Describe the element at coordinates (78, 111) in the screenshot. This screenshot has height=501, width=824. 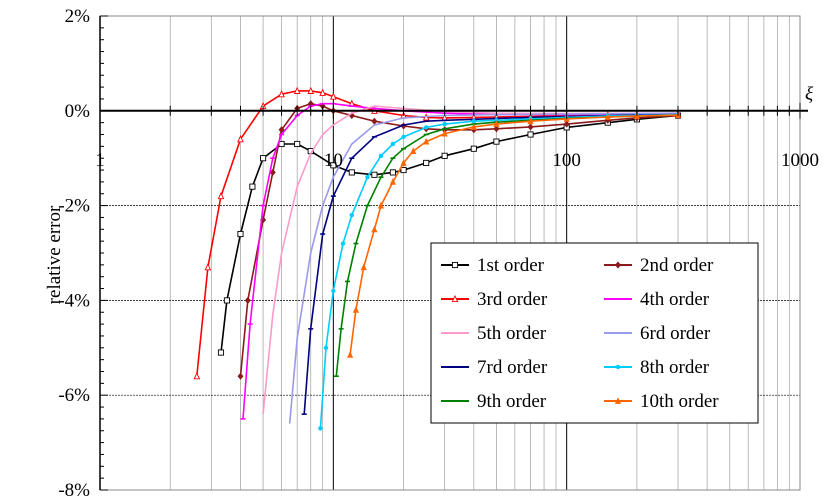
I see `y-tick-label: 0%` at that location.